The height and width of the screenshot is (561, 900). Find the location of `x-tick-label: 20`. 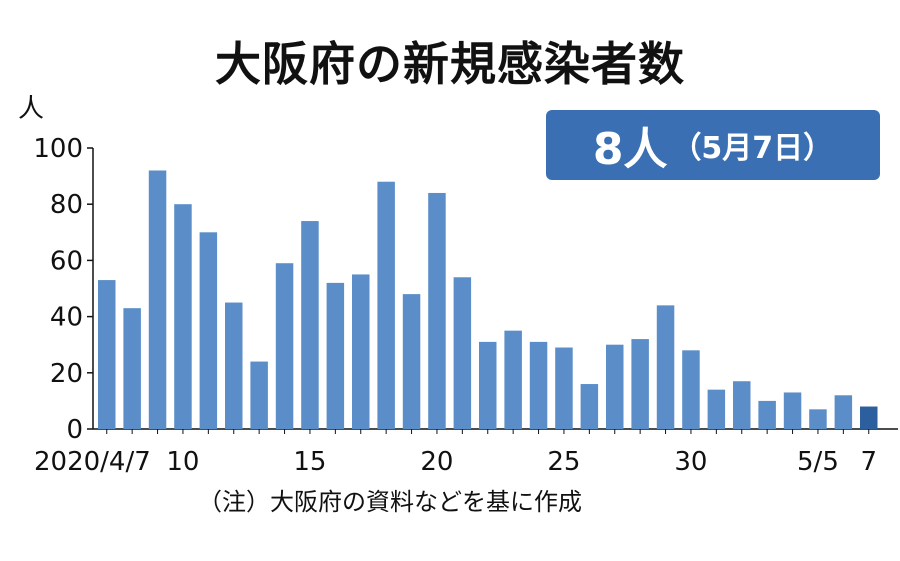

x-tick-label: 20 is located at coordinates (436, 462).